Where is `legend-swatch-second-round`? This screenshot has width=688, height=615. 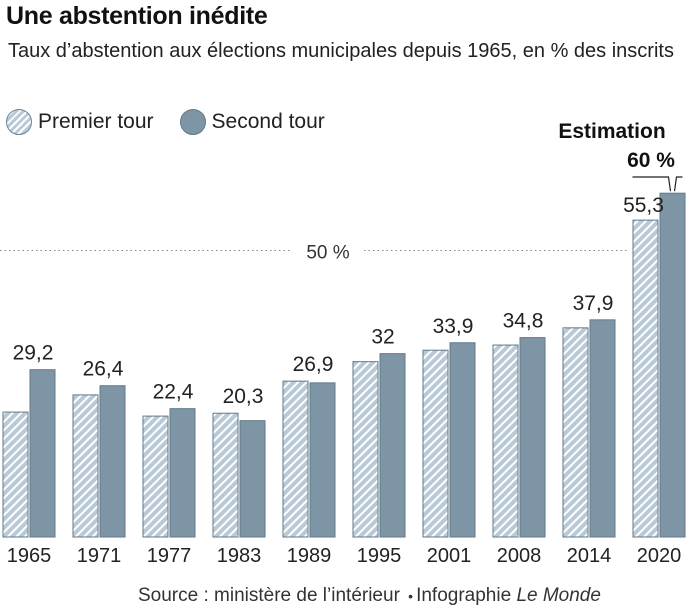 legend-swatch-second-round is located at coordinates (192, 122).